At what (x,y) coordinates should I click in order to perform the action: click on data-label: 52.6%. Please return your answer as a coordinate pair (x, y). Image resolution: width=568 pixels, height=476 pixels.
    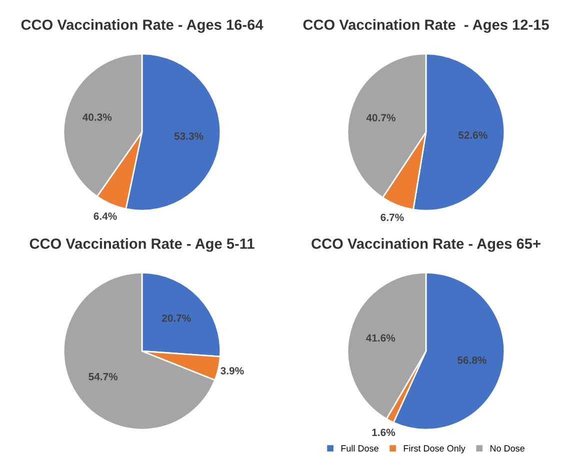
    Looking at the image, I should click on (473, 135).